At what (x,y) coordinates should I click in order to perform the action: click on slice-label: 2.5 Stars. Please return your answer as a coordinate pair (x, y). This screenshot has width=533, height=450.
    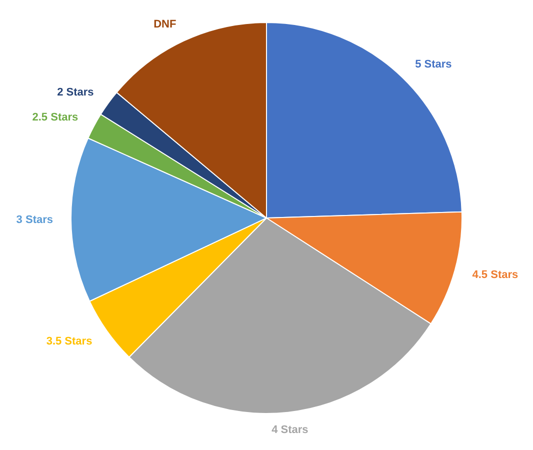
    Looking at the image, I should click on (55, 118).